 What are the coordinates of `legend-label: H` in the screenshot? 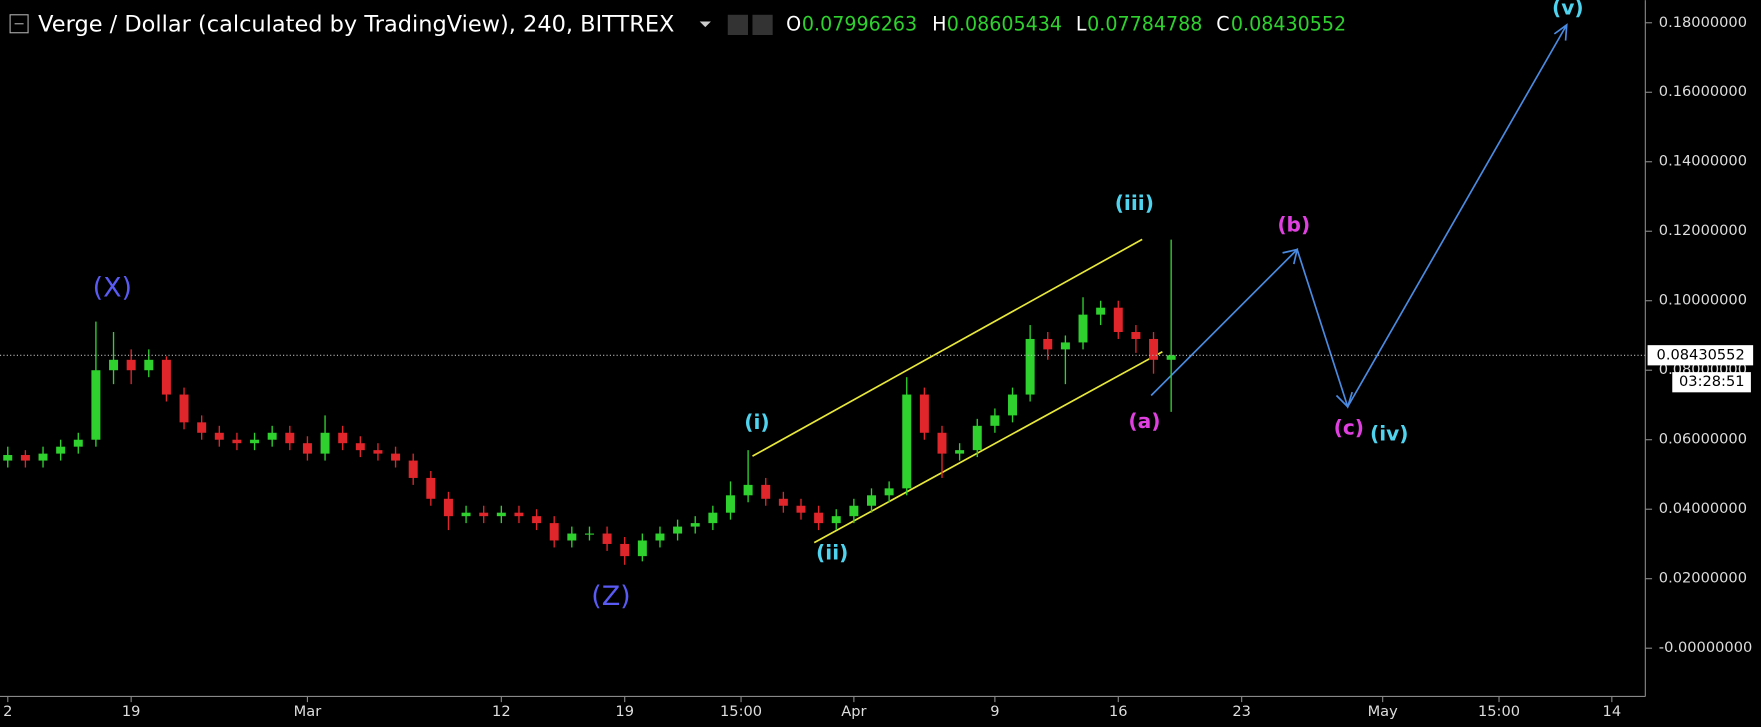 It's located at (939, 23).